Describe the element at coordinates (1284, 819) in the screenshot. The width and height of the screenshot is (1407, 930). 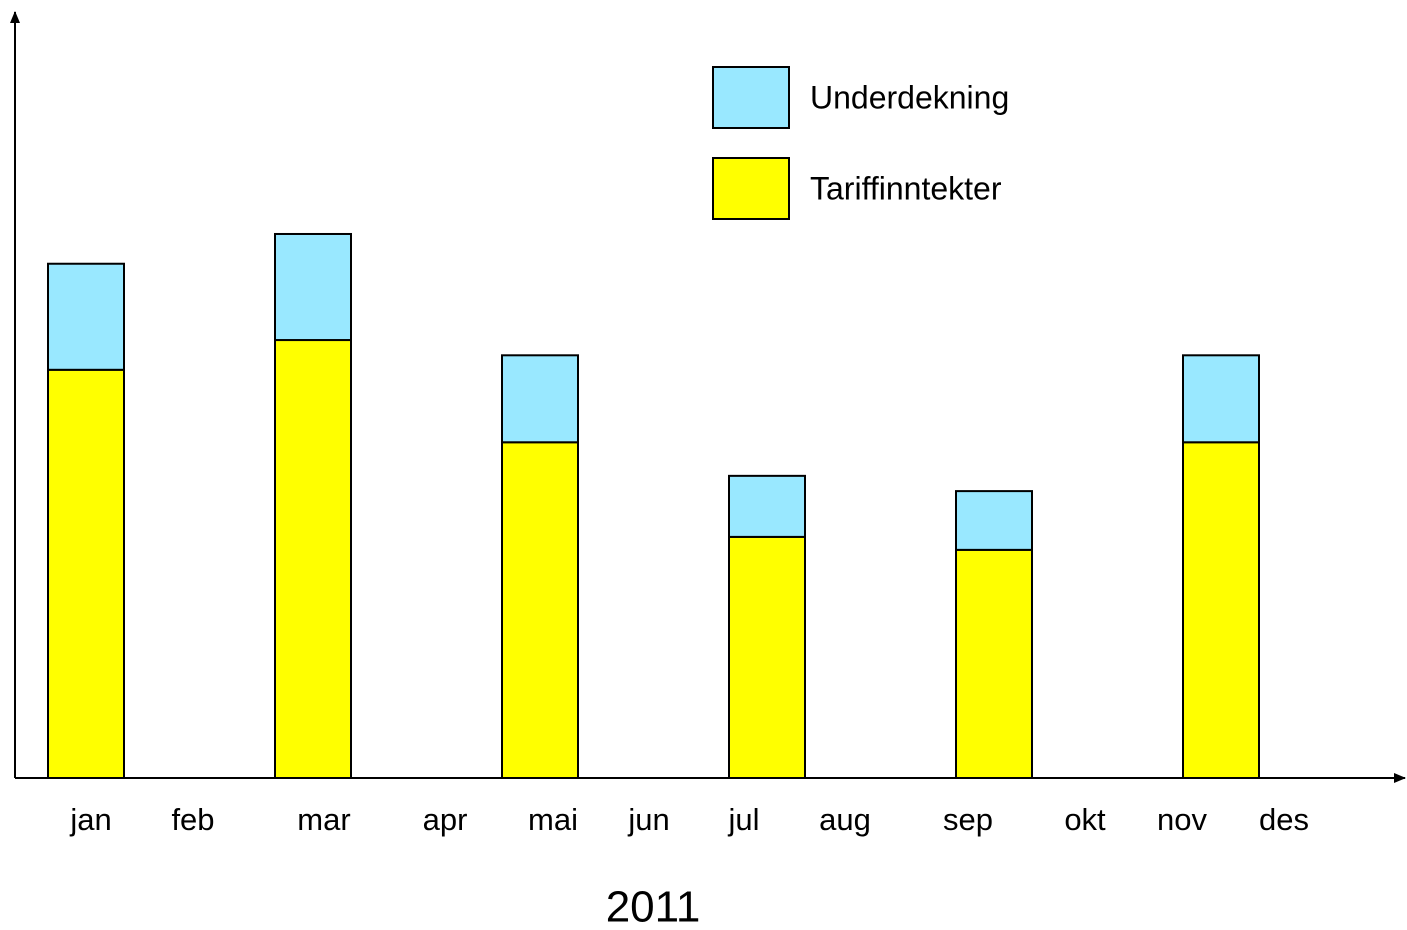
I see `x-tick-label: des` at that location.